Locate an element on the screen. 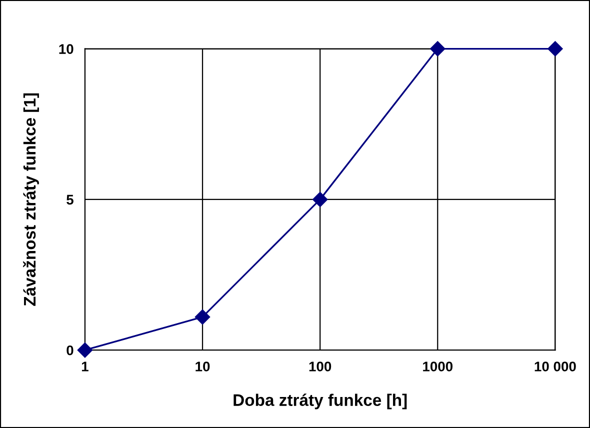  y-axis-title: Závažnost ztráty funkce [1] is located at coordinates (31, 199).